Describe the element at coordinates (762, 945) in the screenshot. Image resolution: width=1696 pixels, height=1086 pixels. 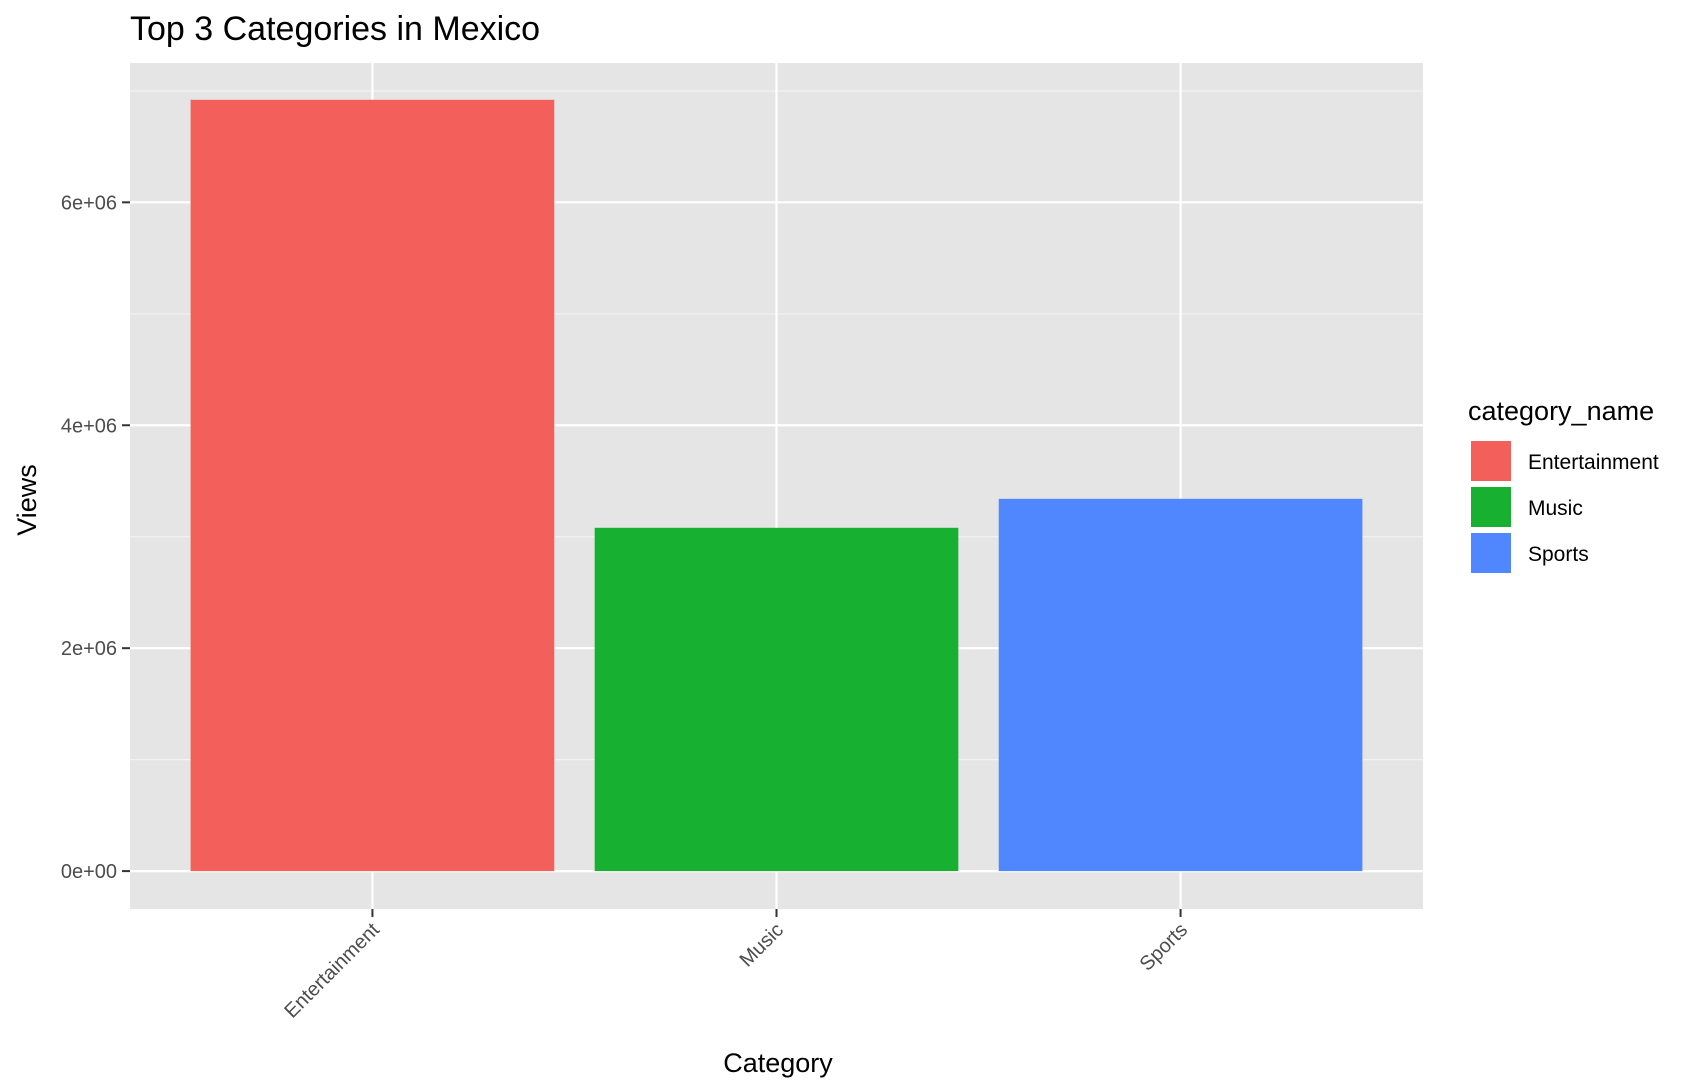
I see `x-tick-label: Music` at that location.